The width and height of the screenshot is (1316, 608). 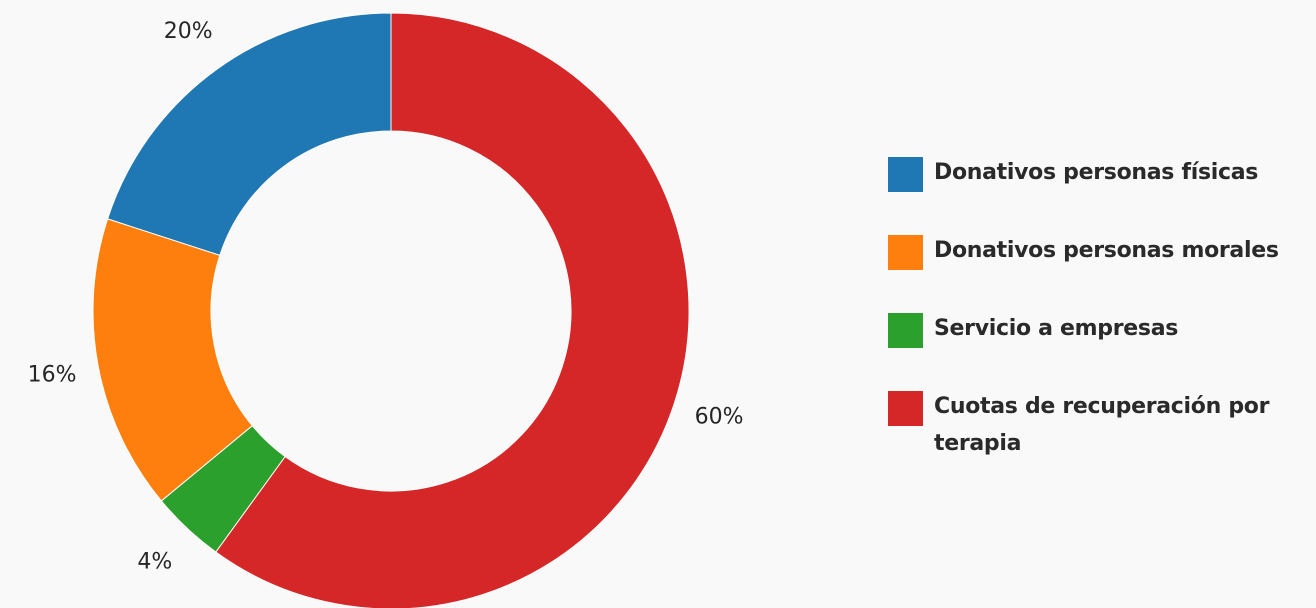 I want to click on legend-item-servicio-empresas: Servicio a empresas, so click(x=1100, y=329).